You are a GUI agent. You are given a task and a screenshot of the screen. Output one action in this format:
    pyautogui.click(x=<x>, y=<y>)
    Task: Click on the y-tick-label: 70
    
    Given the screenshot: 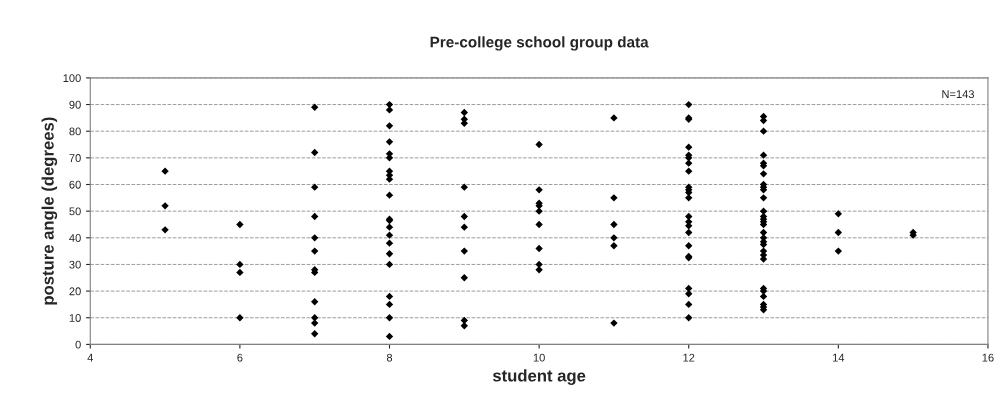 What is the action you would take?
    pyautogui.click(x=75, y=158)
    